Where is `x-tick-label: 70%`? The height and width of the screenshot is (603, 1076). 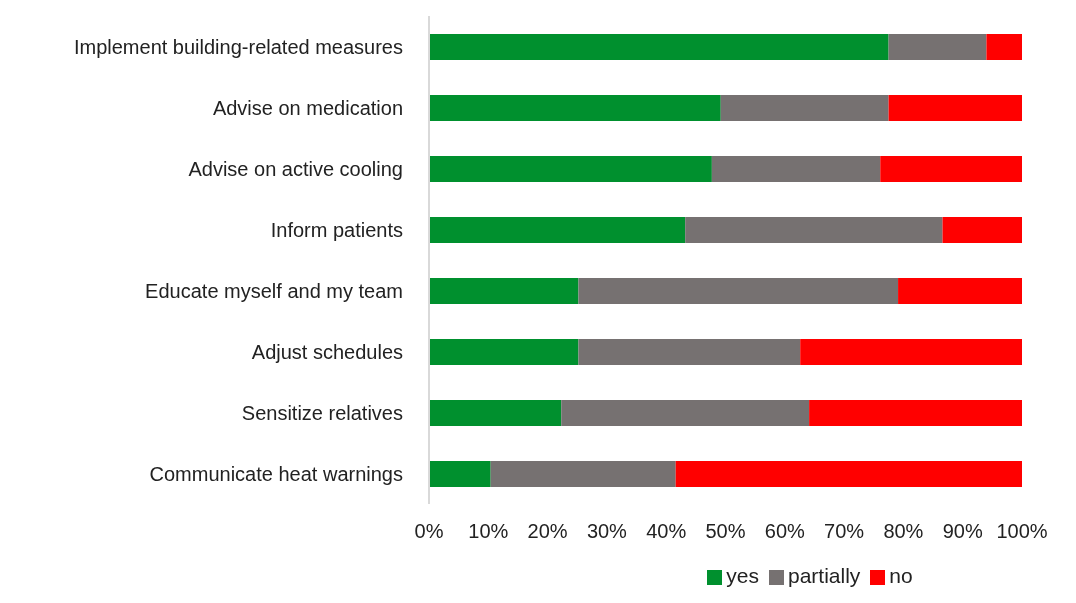
x-tick-label: 70% is located at coordinates (844, 531).